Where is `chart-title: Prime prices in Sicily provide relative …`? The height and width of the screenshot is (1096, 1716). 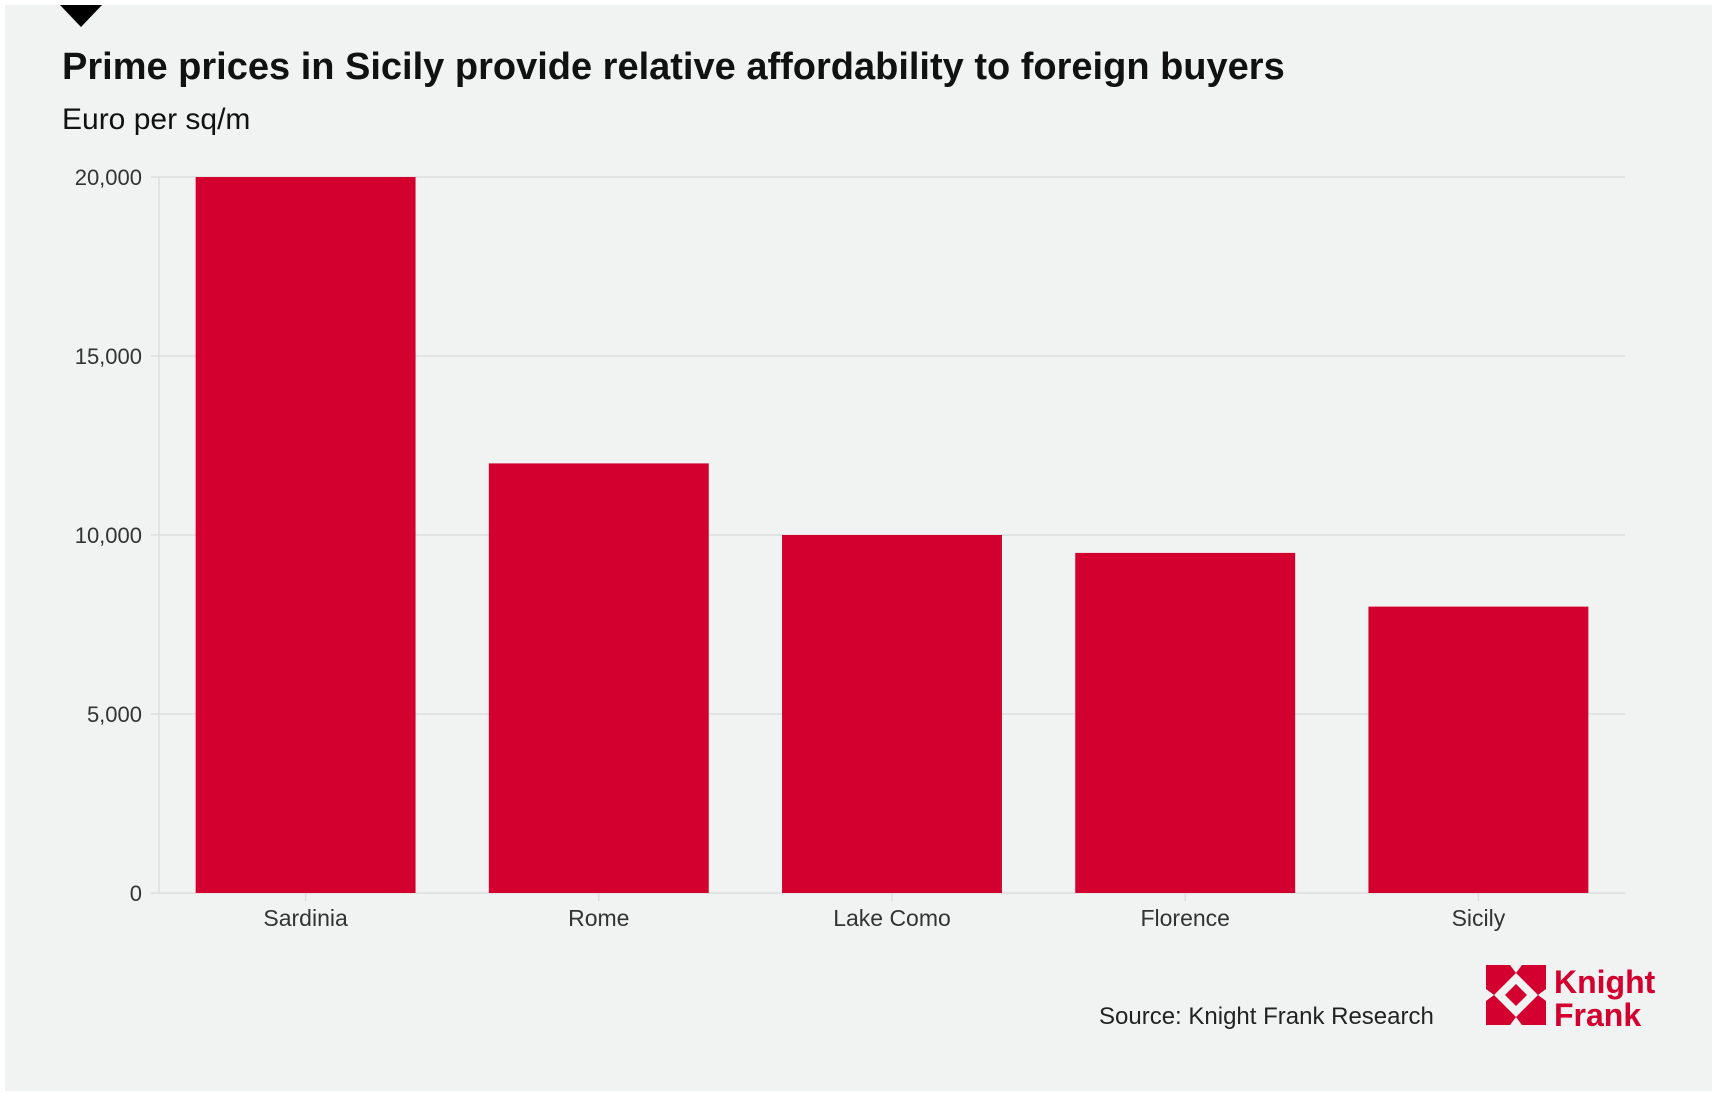
chart-title: Prime prices in Sicily provide relative … is located at coordinates (673, 67).